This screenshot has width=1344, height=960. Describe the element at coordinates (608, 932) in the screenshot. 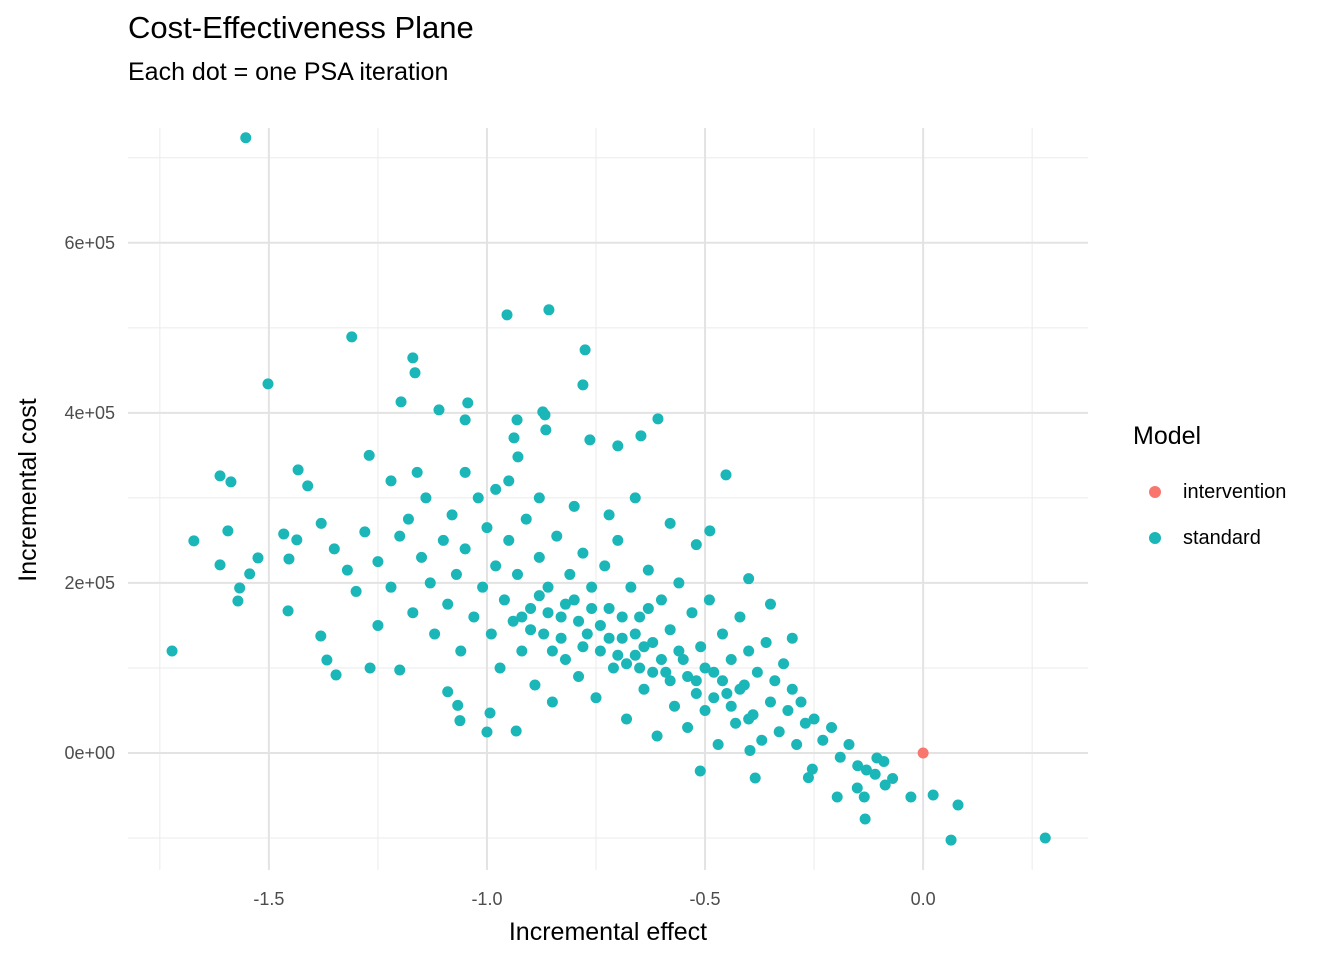

I see `x-axis-label: Incremental effect` at that location.